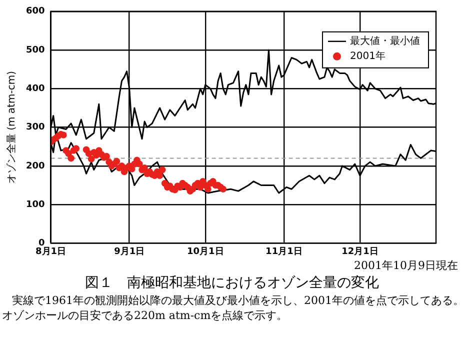 The image size is (464, 349). Describe the element at coordinates (405, 265) in the screenshot. I see `text: 2001年10月9日現在` at that location.